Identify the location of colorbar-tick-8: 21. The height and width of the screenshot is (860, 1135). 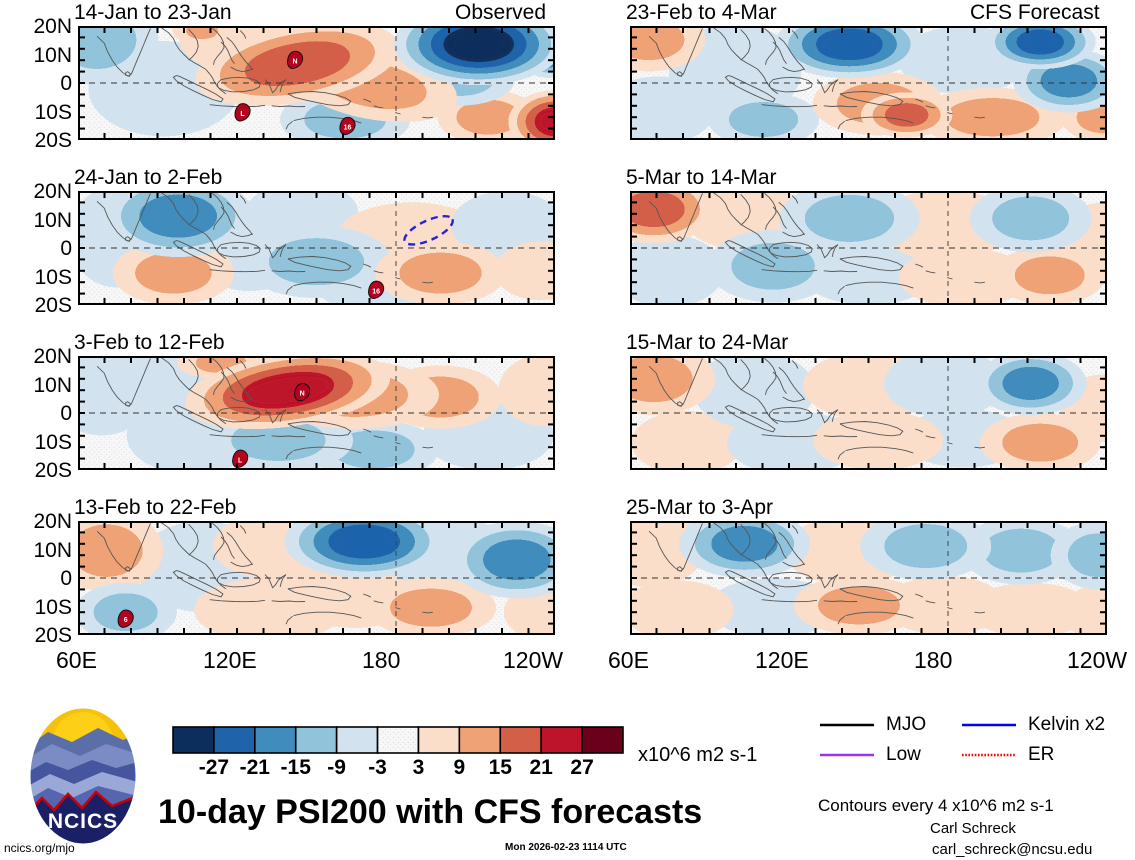
(541, 767).